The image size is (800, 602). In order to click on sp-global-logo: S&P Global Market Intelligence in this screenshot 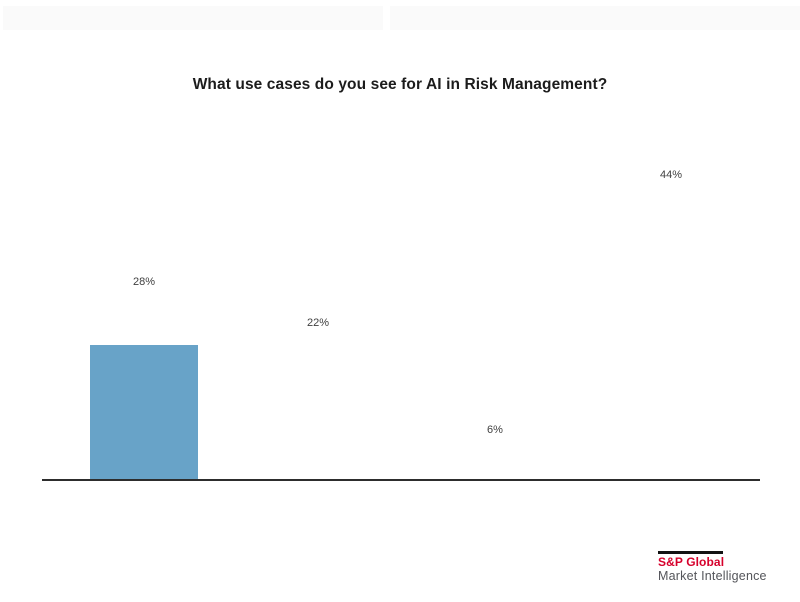, I will do `click(712, 567)`.